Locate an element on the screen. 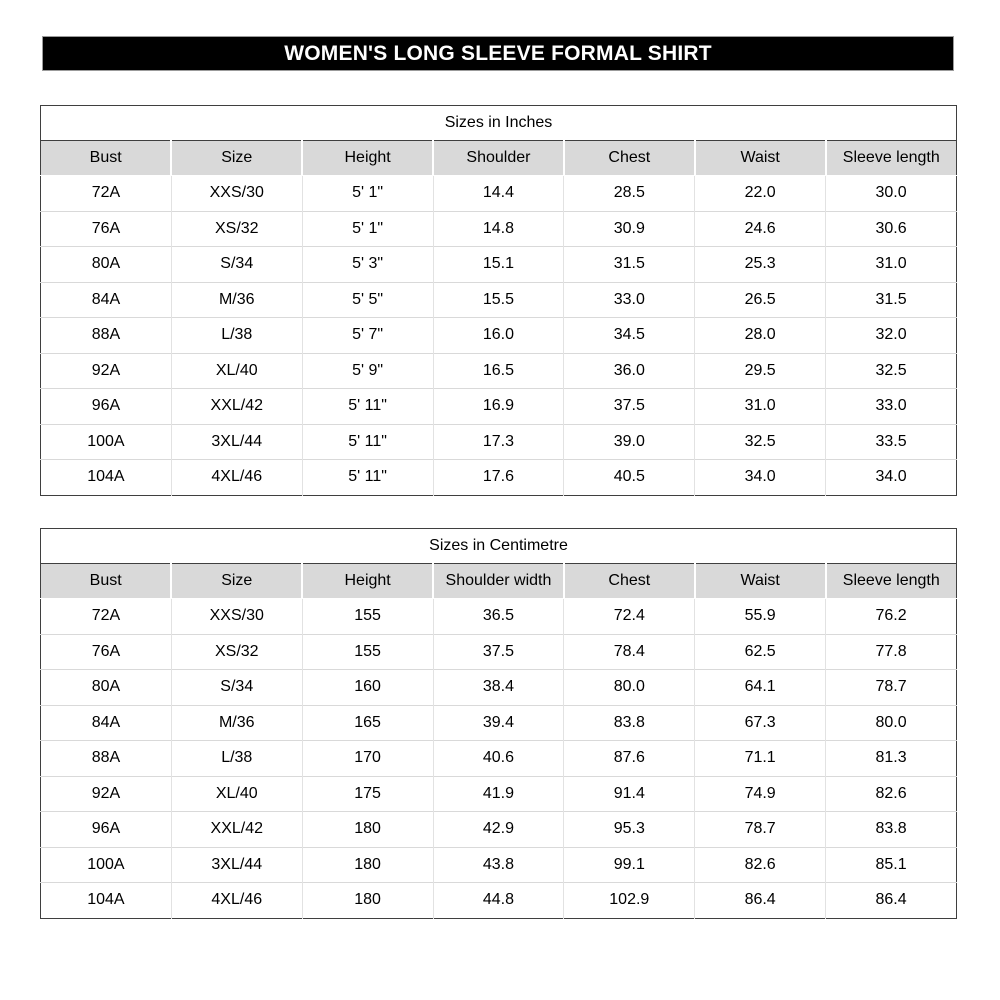  table-cell: 81.3 is located at coordinates (891, 758).